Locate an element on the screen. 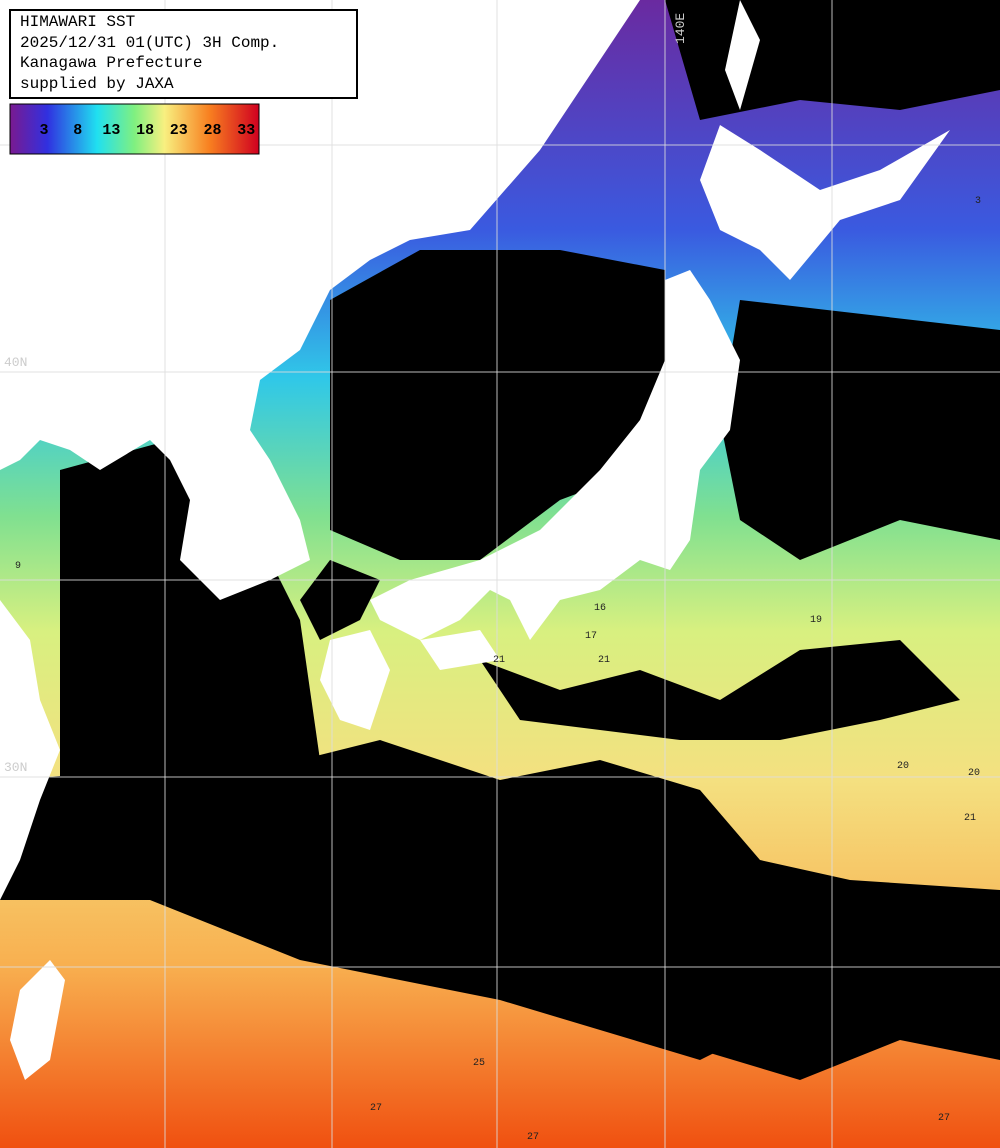 Image resolution: width=1000 pixels, height=1148 pixels. contour-label: 16 is located at coordinates (600, 608).